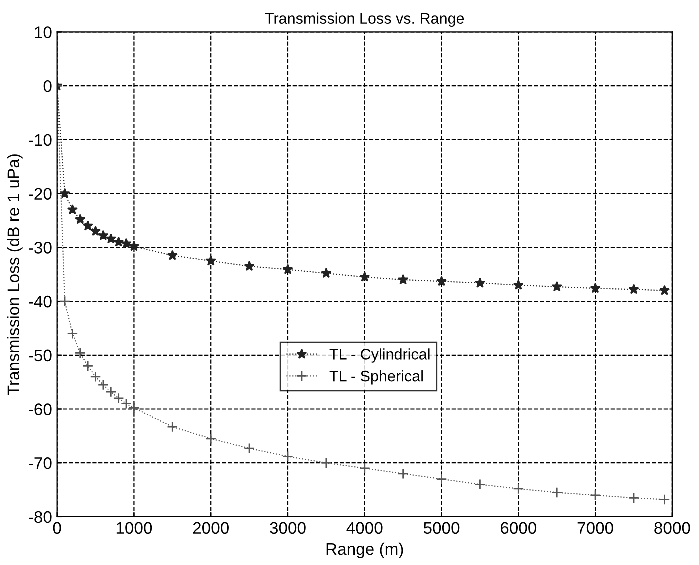  I want to click on chart-title: Transmission Loss vs. Range, so click(364, 20).